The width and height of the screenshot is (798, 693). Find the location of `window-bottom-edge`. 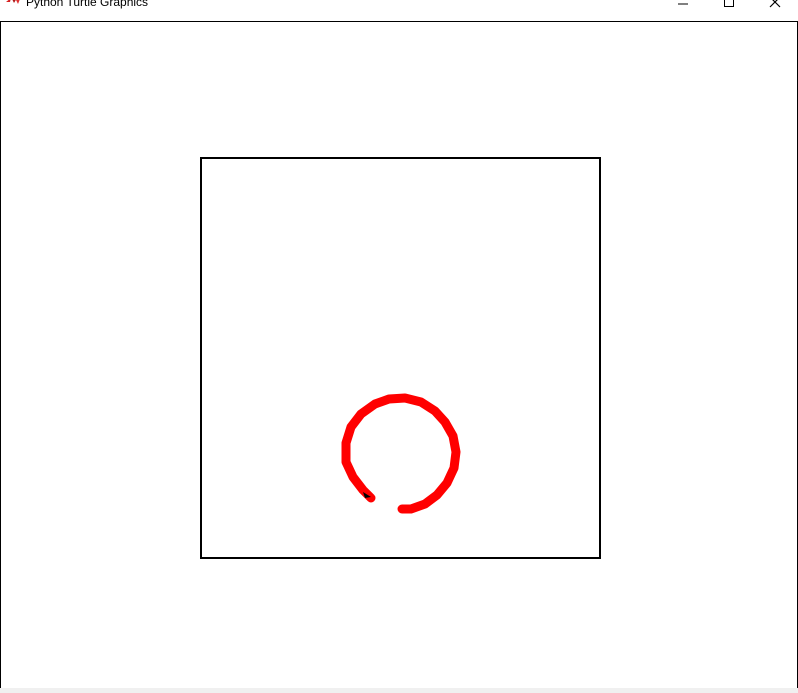

window-bottom-edge is located at coordinates (399, 690).